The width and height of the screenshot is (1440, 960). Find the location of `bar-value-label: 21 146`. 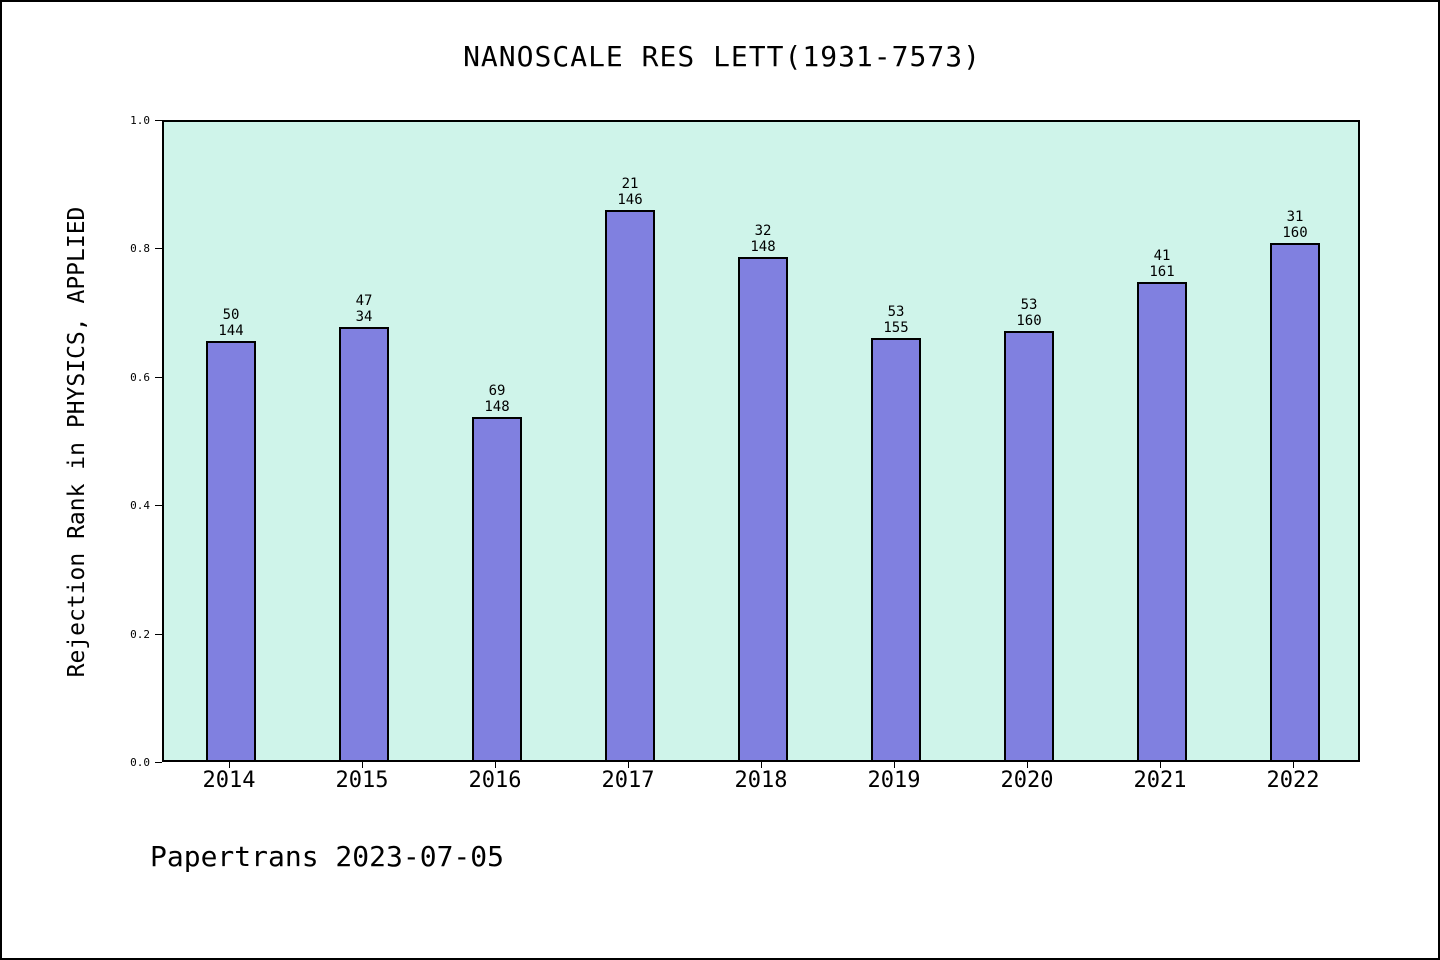

bar-value-label: 21 146 is located at coordinates (630, 192).